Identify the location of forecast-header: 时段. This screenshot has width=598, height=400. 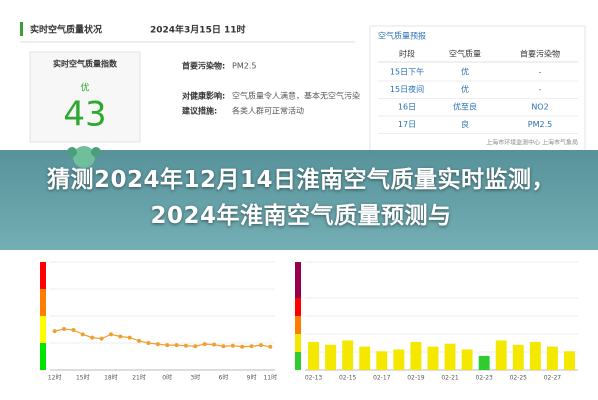
(407, 54).